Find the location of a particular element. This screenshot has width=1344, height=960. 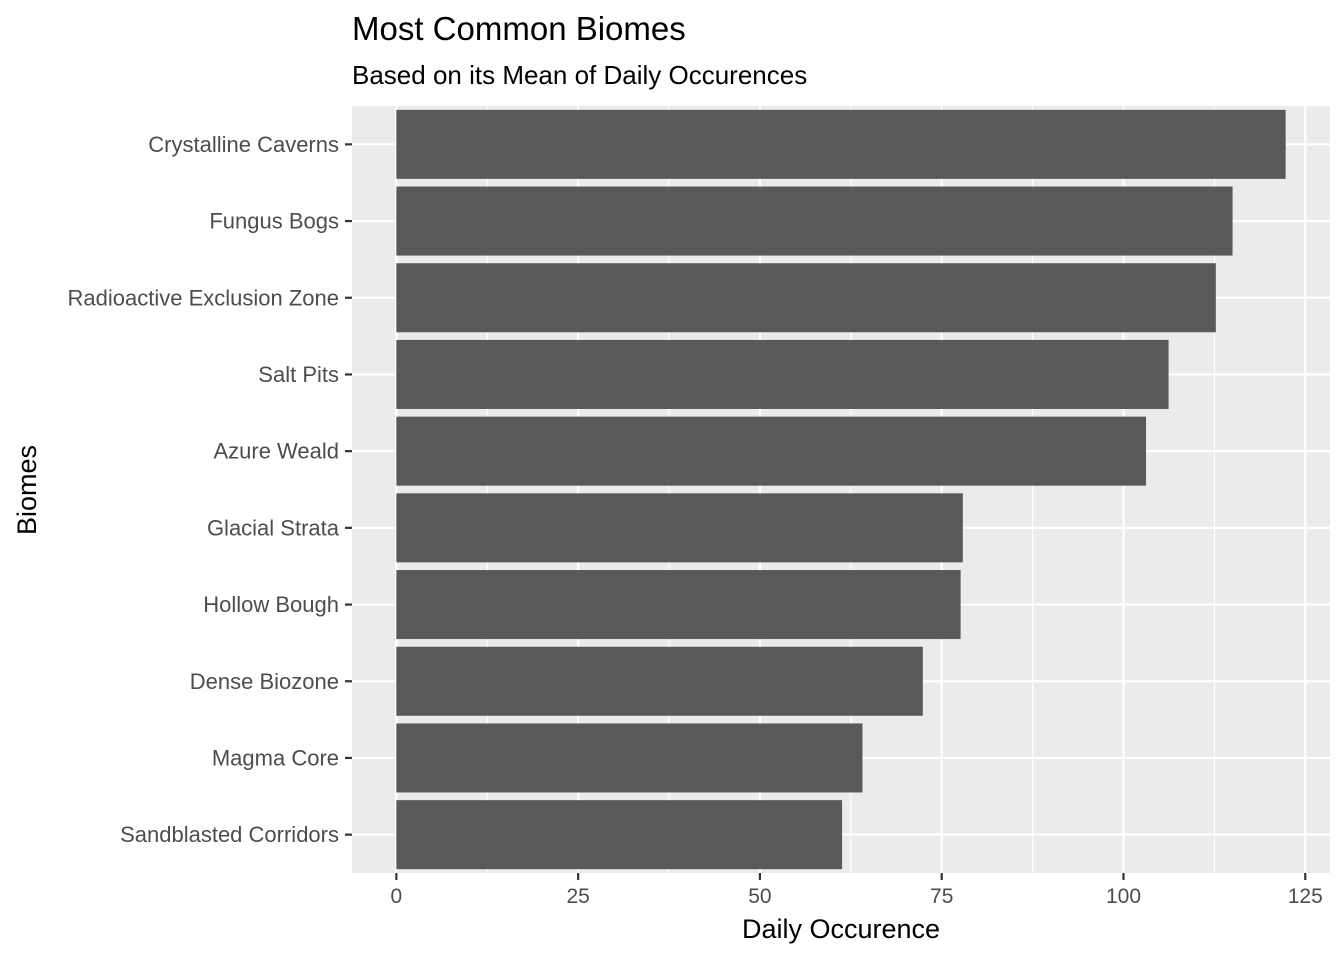

x-tick-label: 125 is located at coordinates (1305, 896).